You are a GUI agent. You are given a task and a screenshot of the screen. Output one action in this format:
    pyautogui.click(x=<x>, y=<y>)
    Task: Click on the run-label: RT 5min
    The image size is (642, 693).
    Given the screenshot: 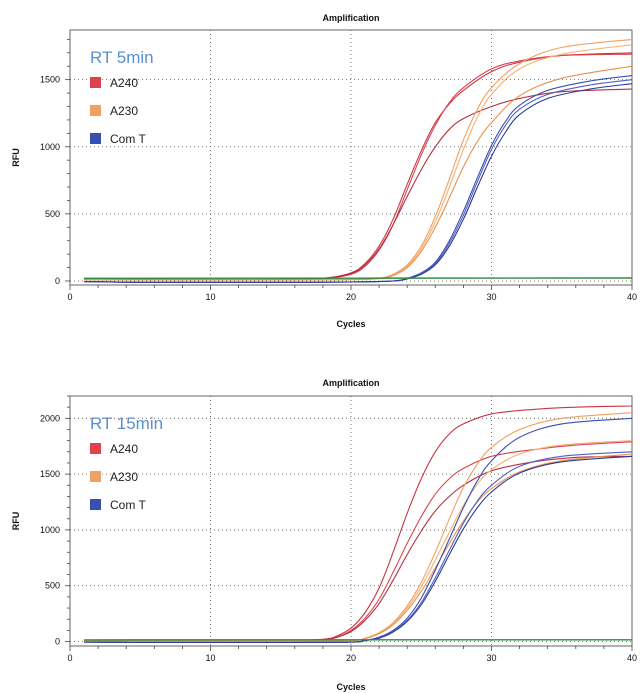 What is the action you would take?
    pyautogui.click(x=122, y=57)
    